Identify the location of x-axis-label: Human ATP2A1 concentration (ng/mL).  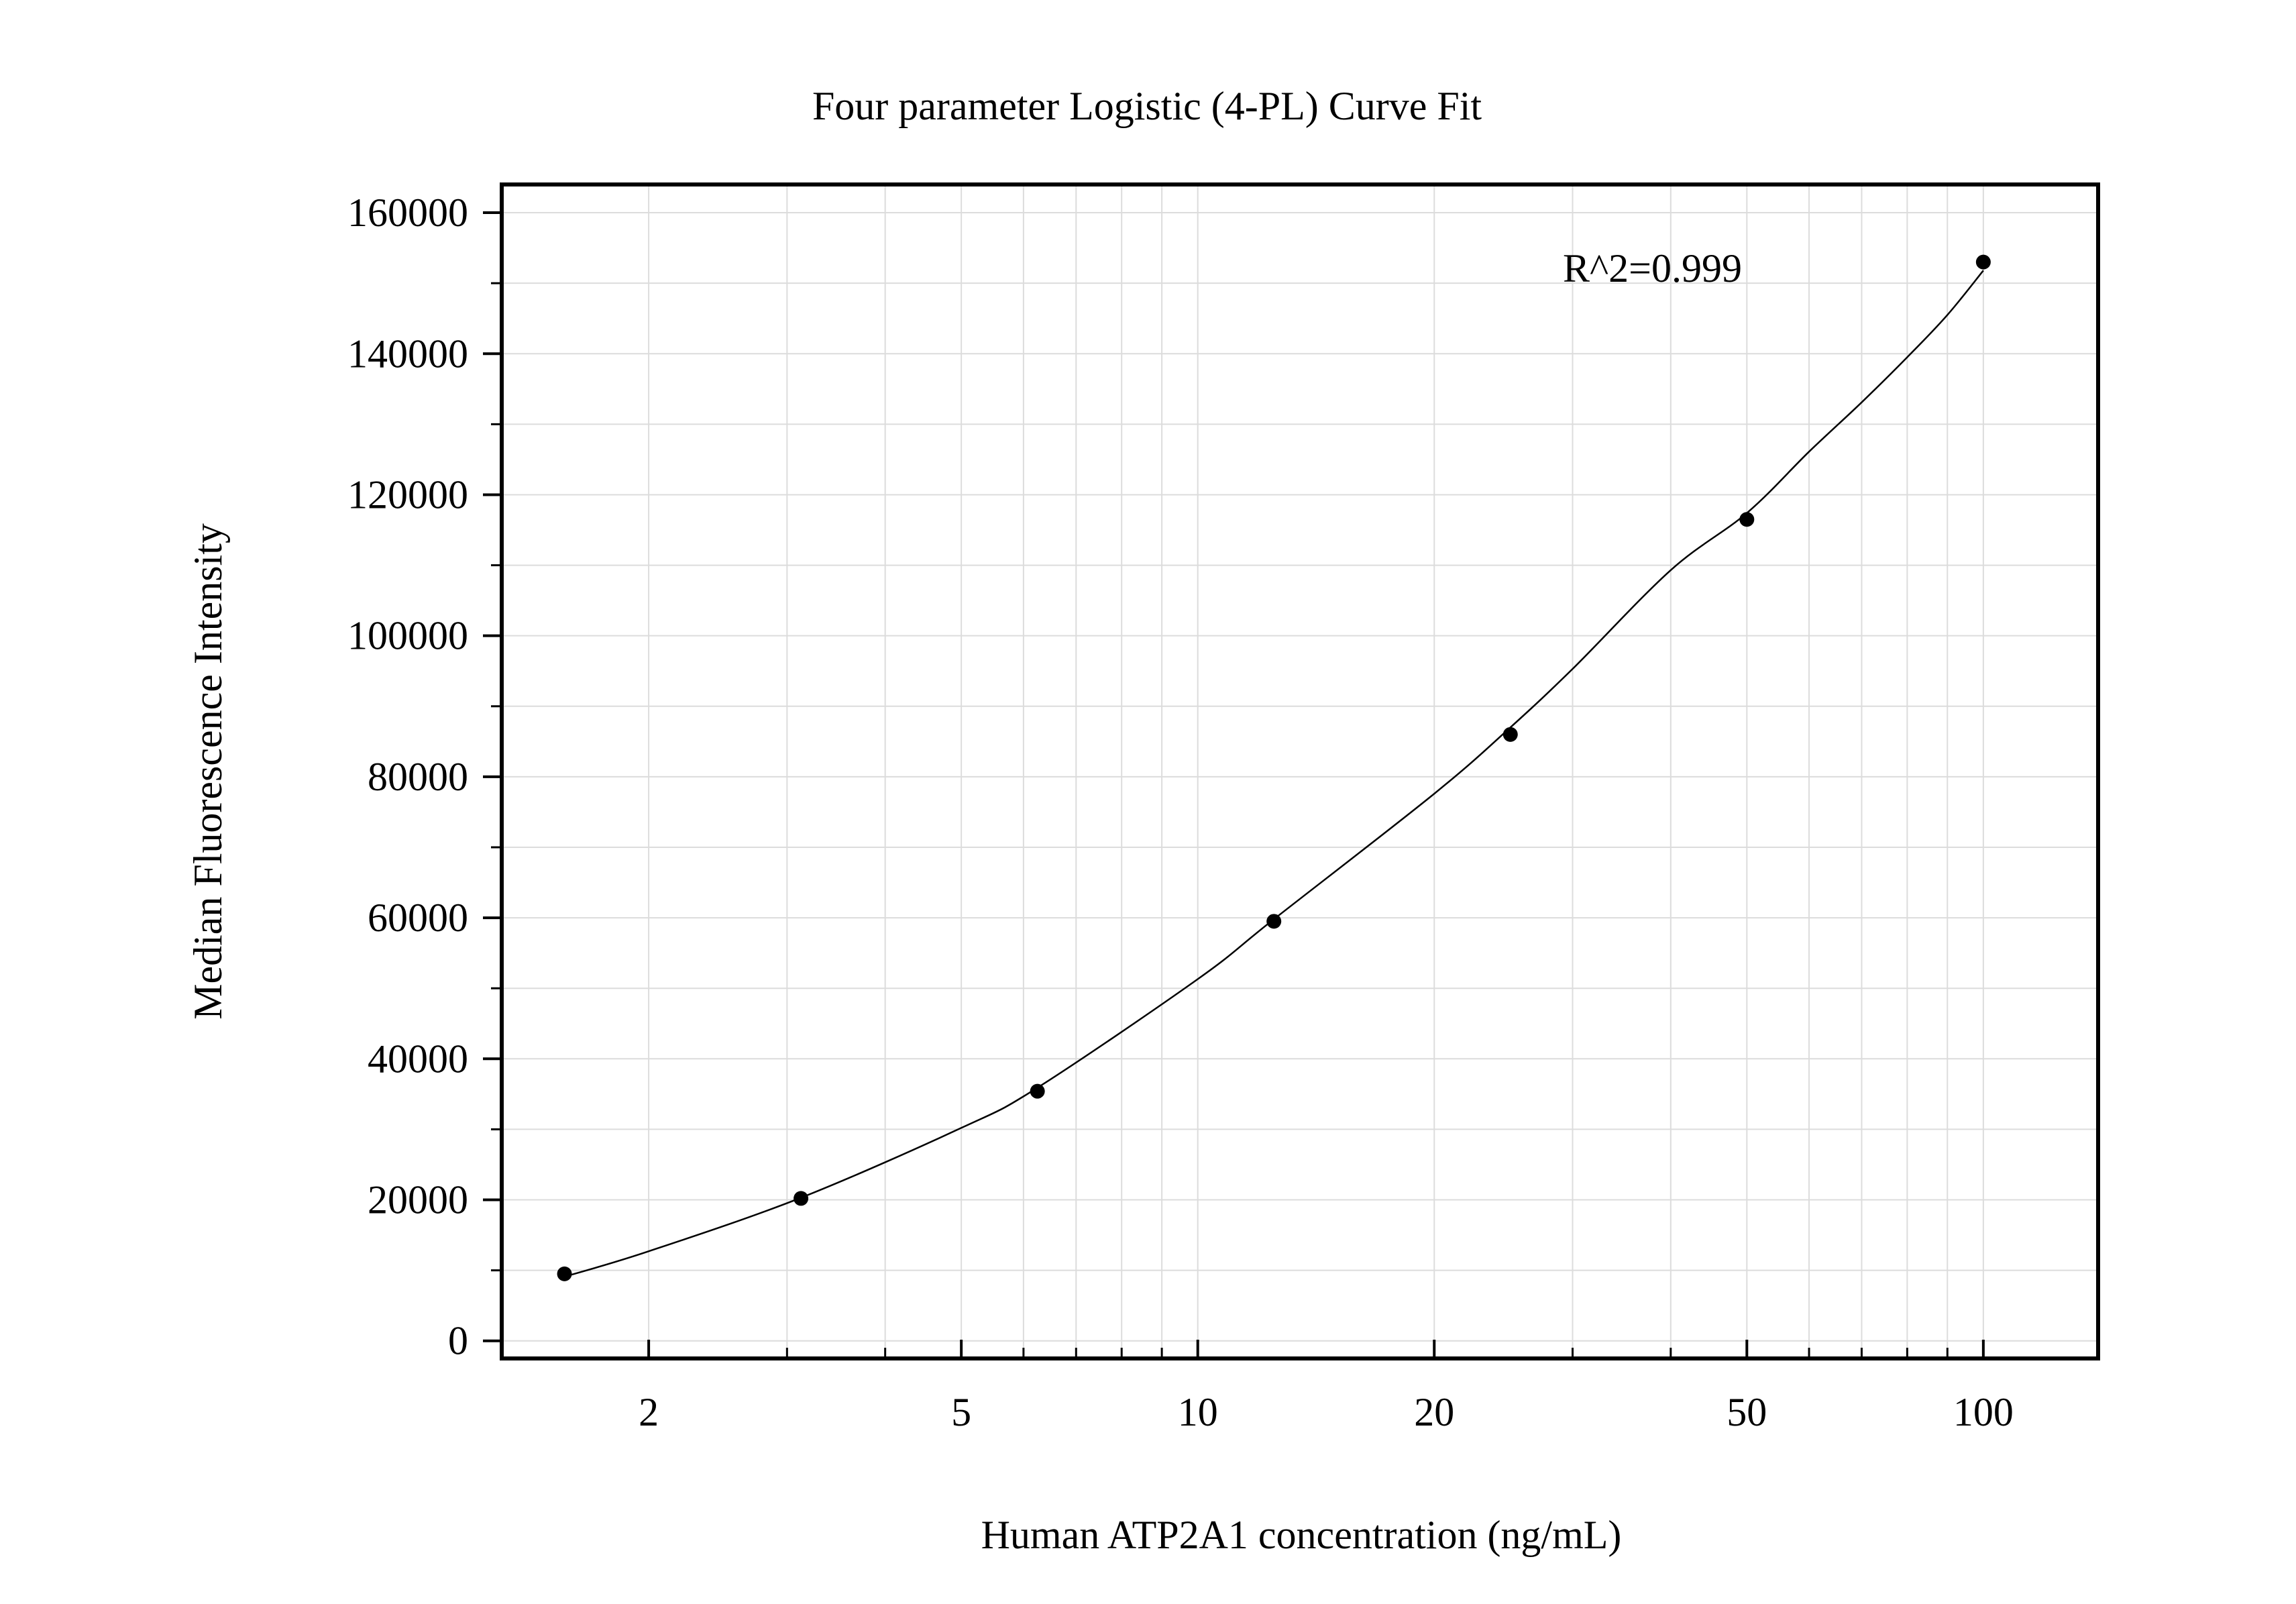
(1301, 1535).